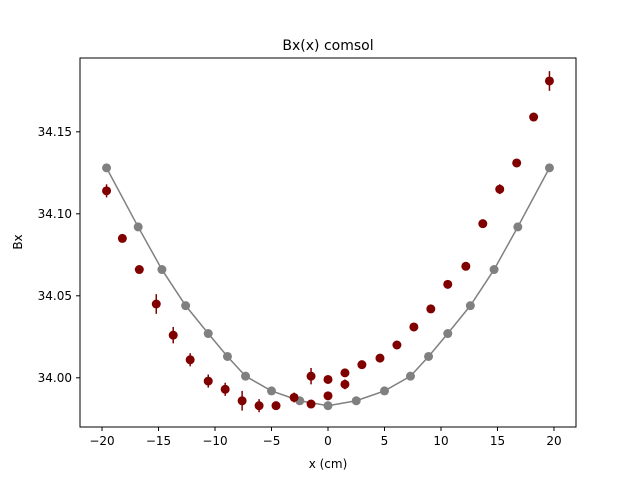 This screenshot has width=640, height=480. Describe the element at coordinates (328, 464) in the screenshot. I see `x-axis-label: x (cm)` at that location.